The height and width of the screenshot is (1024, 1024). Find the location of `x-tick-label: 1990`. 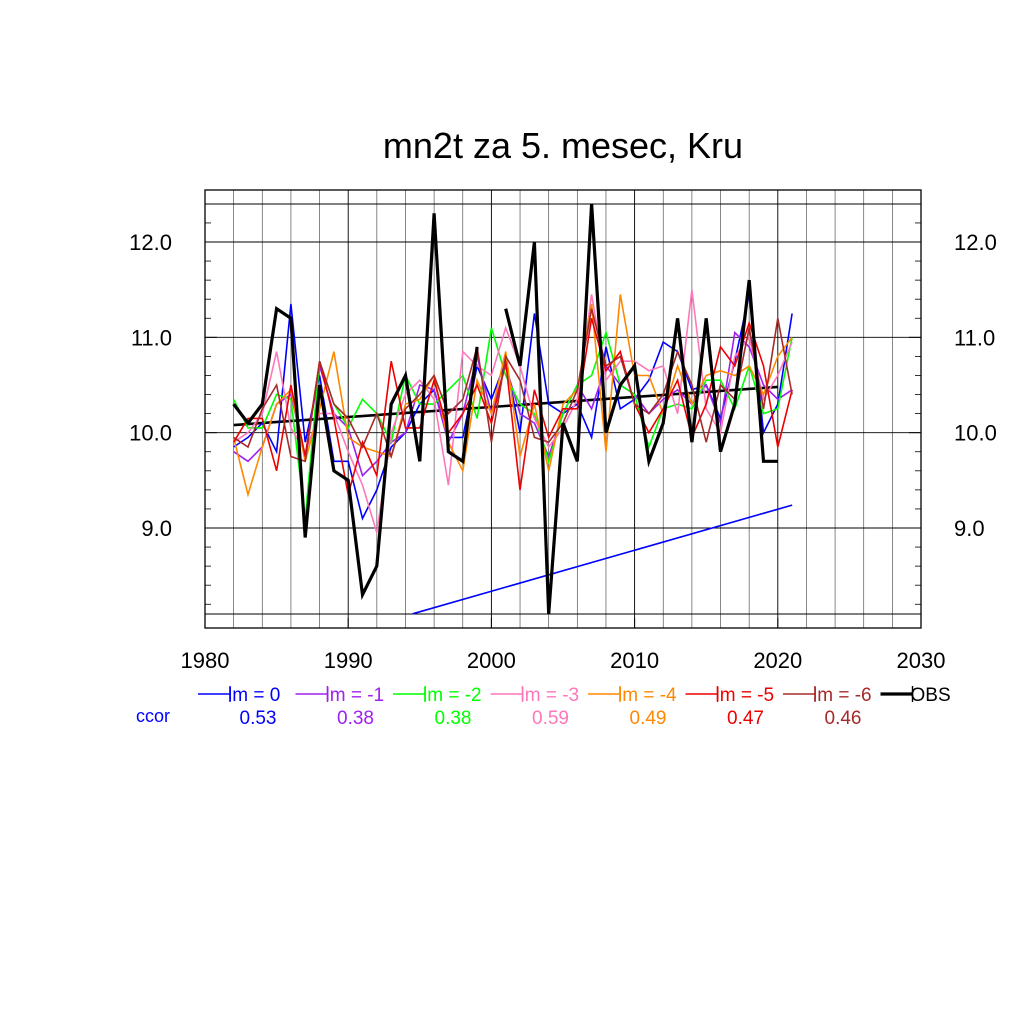

x-tick-label: 1990 is located at coordinates (348, 660).